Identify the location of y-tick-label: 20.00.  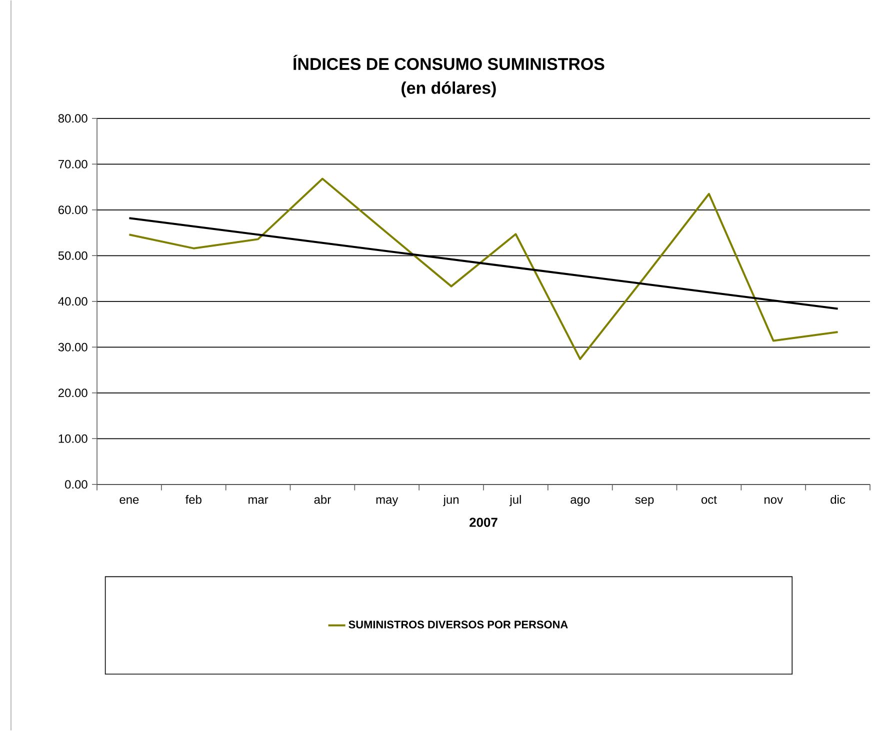
(73, 393).